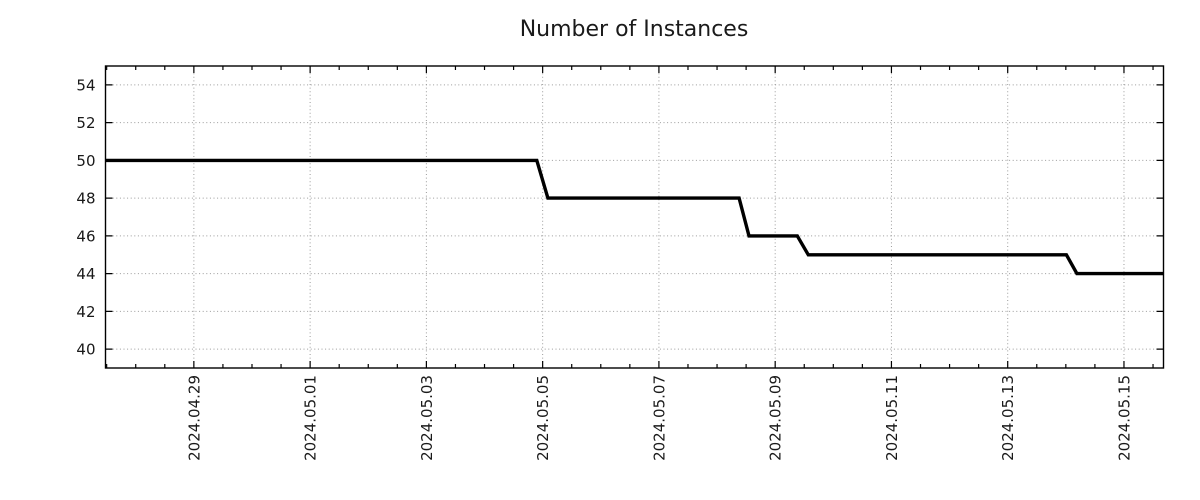 The width and height of the screenshot is (1200, 500). I want to click on chart-title: Number of Instances, so click(634, 29).